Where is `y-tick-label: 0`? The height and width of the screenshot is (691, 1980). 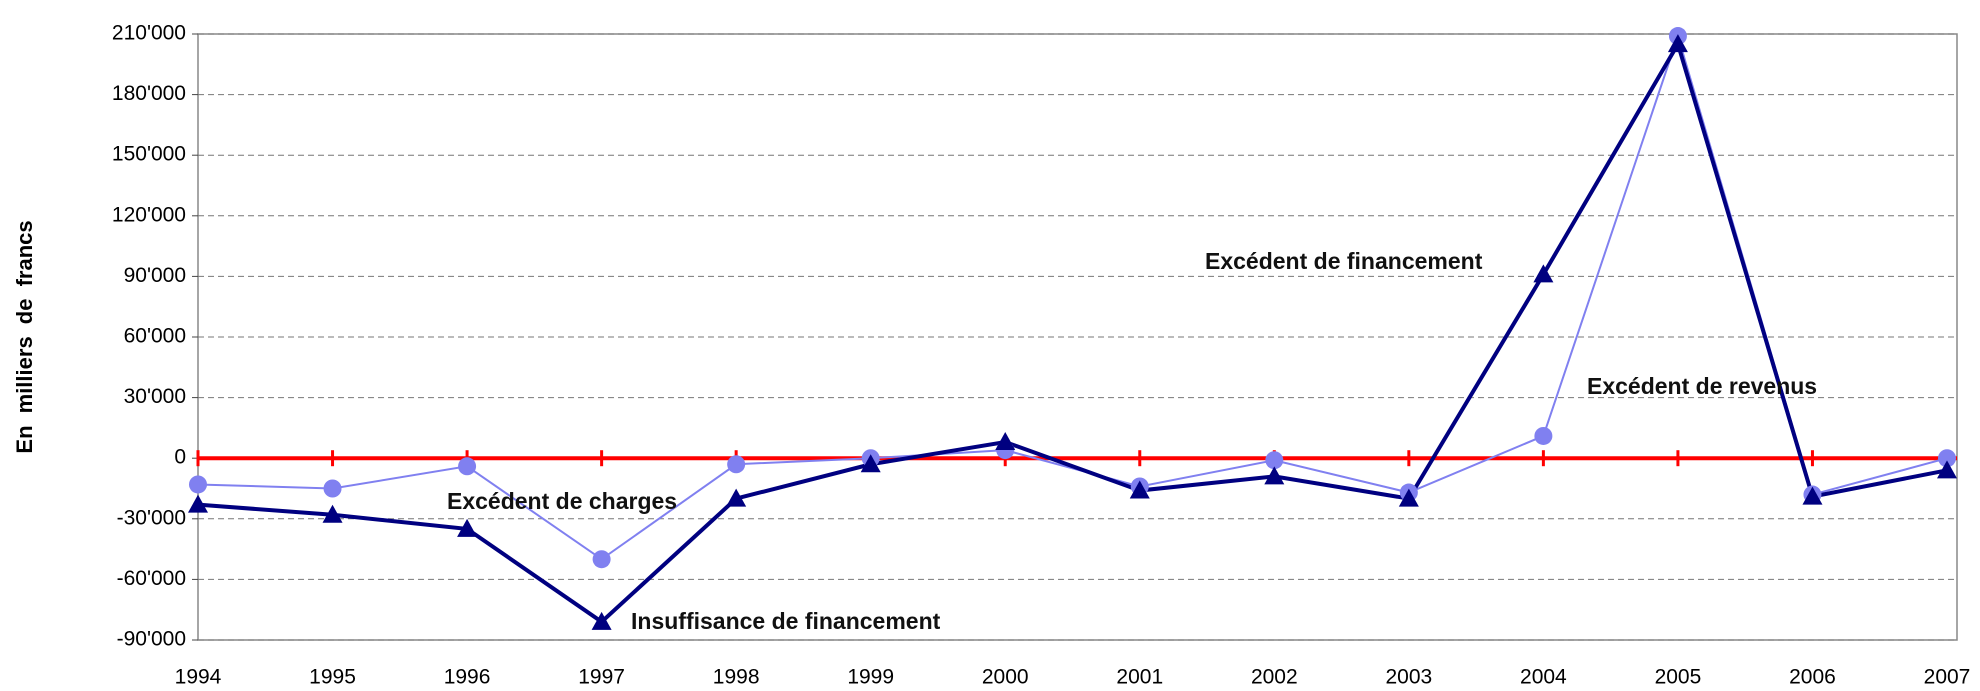
y-tick-label: 0 is located at coordinates (180, 457).